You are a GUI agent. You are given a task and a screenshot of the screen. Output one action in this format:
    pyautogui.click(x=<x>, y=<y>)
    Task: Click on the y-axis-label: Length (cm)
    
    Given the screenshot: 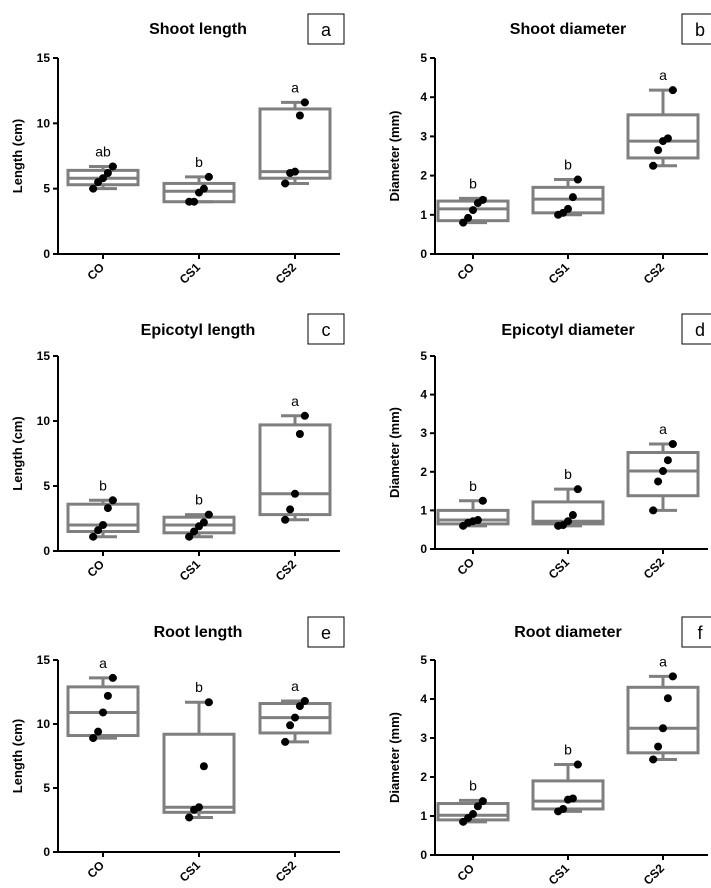 What is the action you would take?
    pyautogui.click(x=17, y=756)
    